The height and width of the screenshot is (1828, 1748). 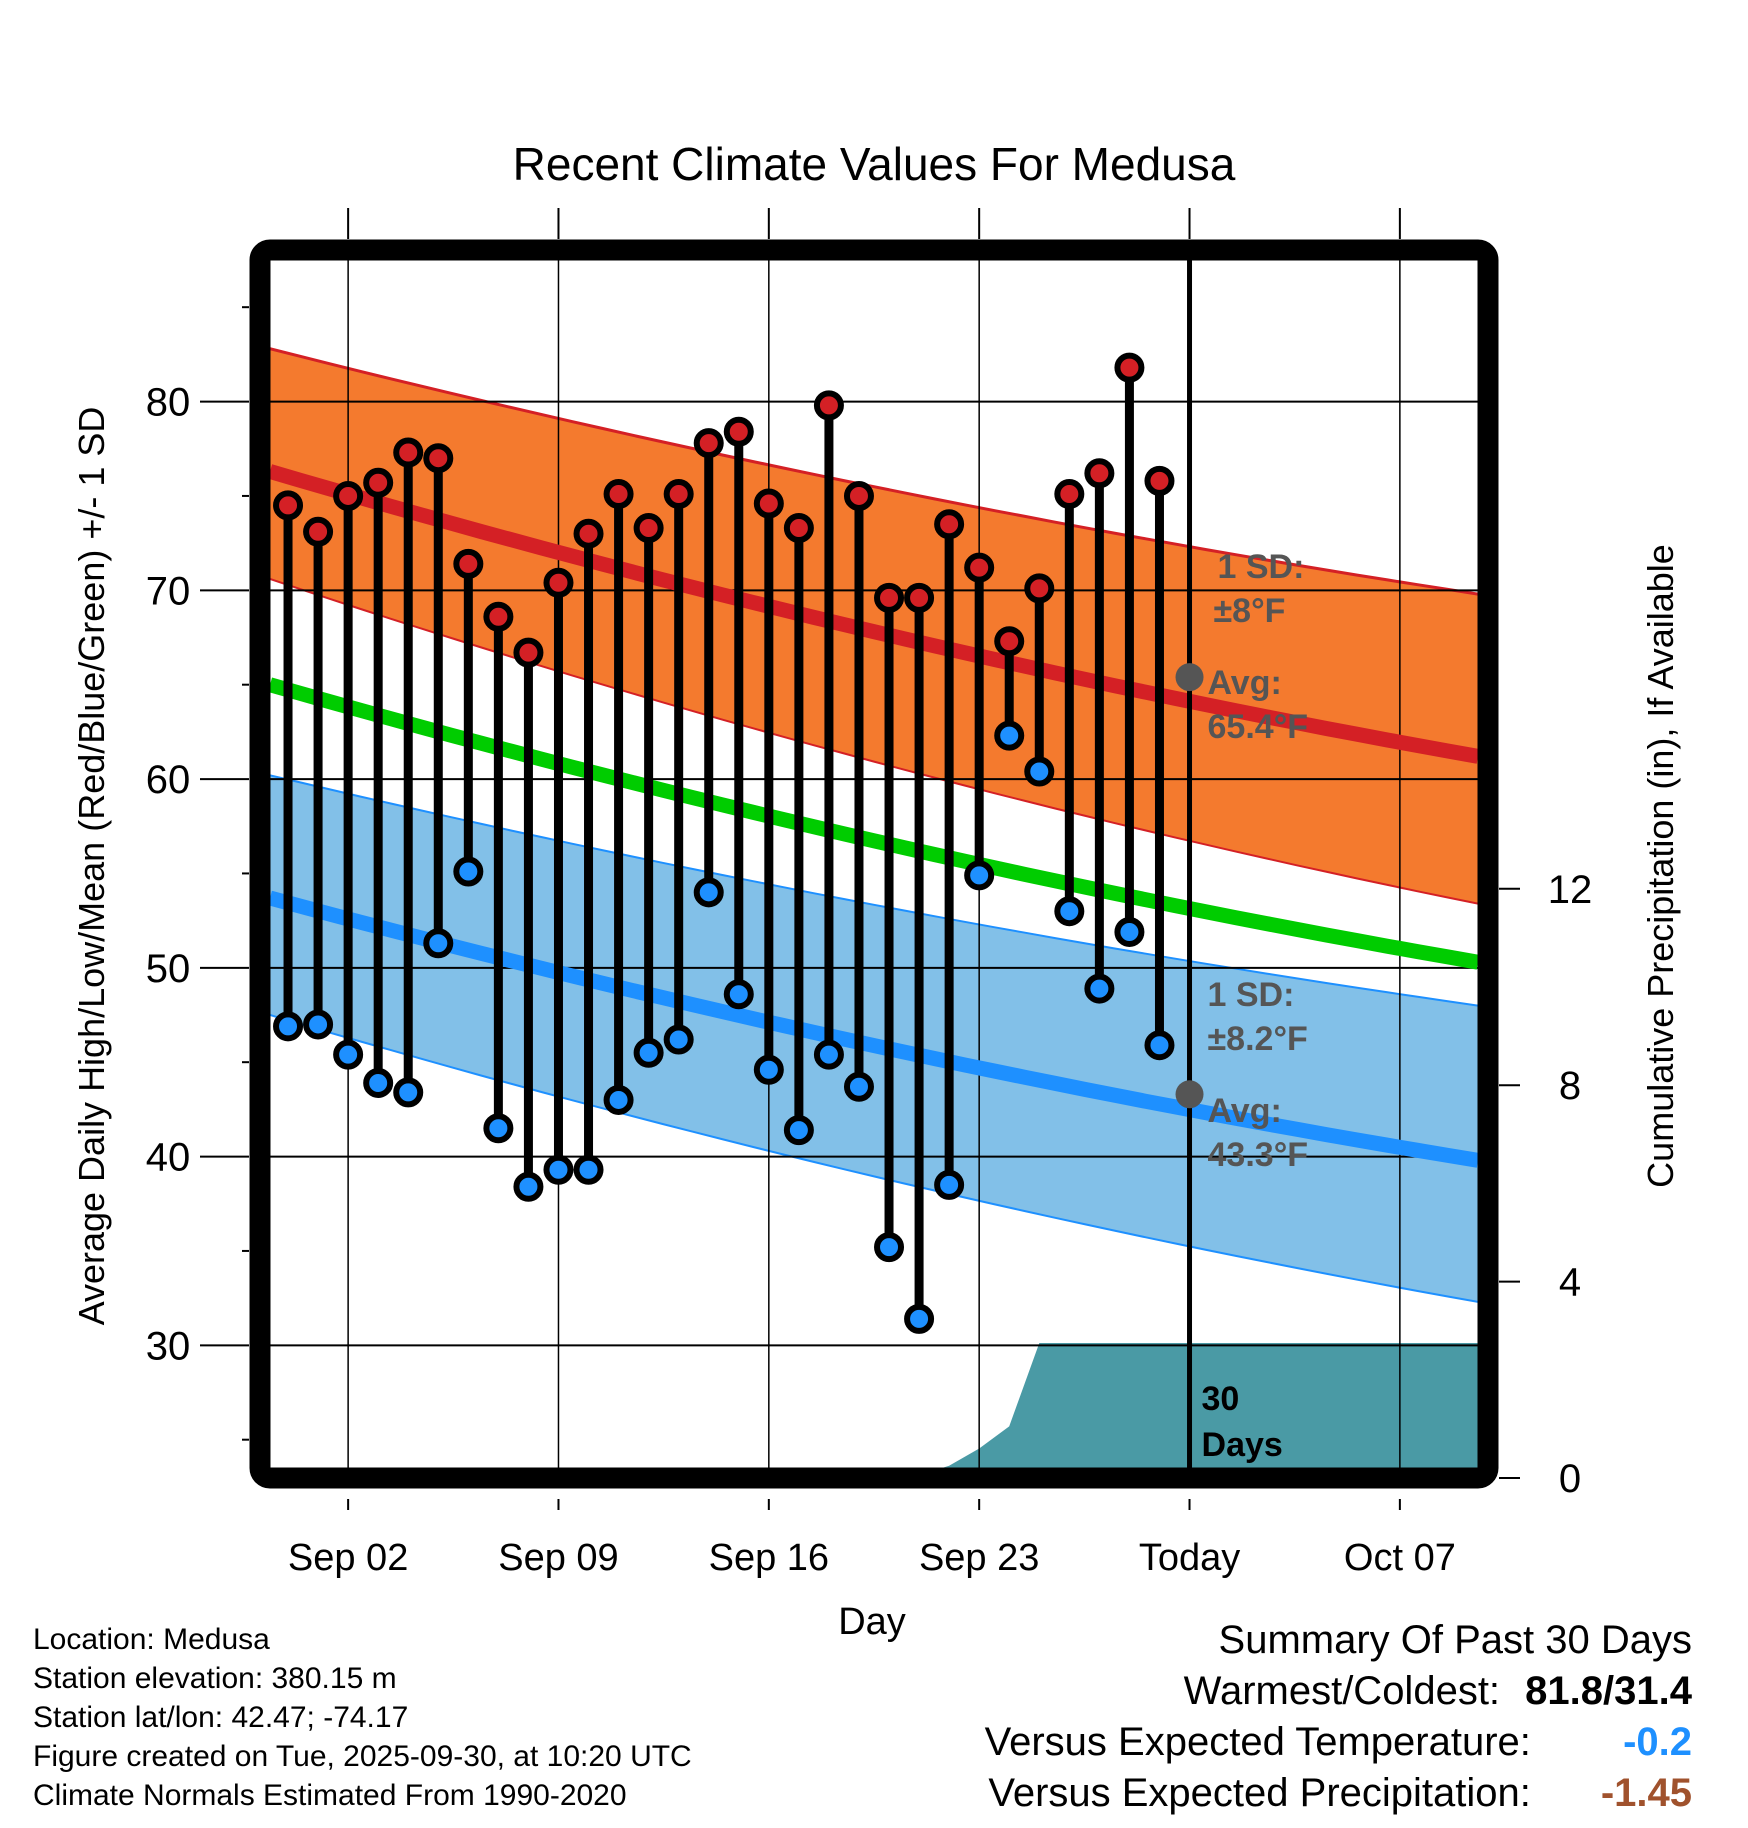 I want to click on precip-days-label-2: Days, so click(x=1242, y=1445).